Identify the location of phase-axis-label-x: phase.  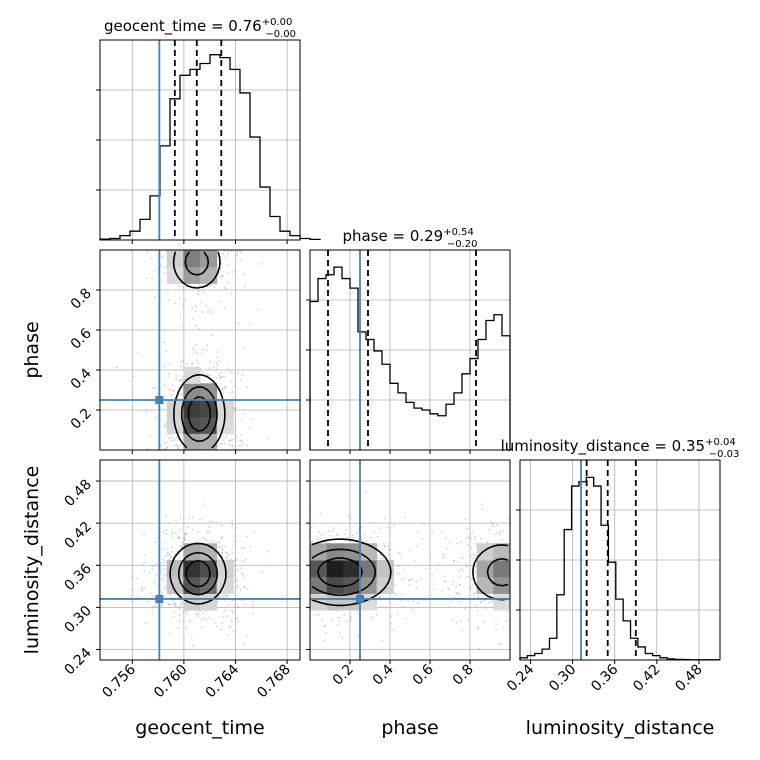
(409, 728).